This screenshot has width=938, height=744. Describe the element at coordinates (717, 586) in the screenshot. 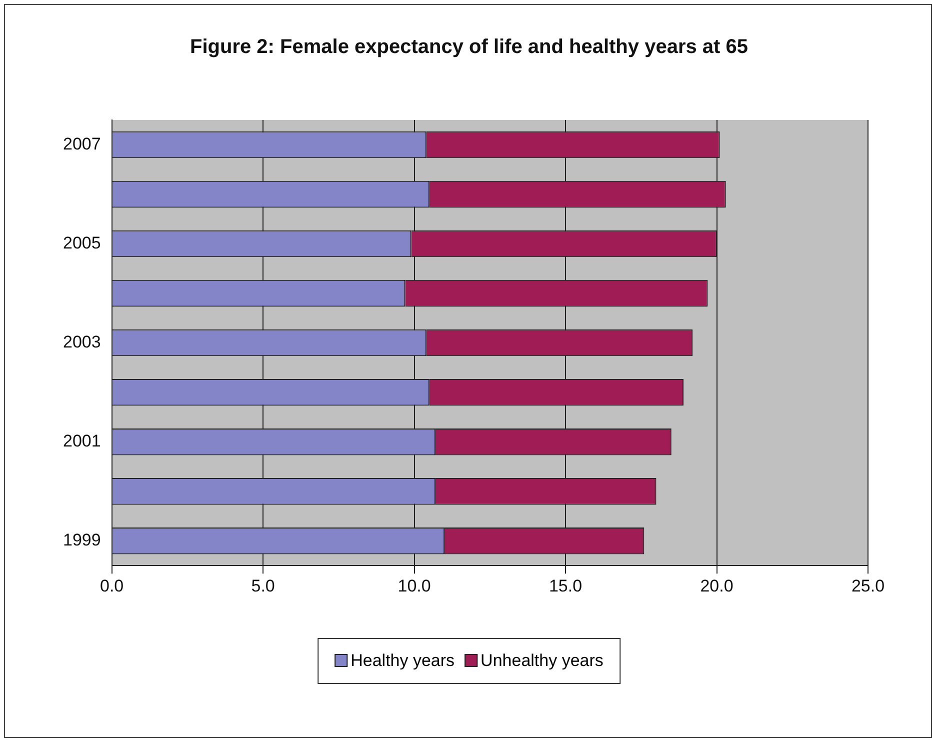

I see `x-tick-label: 20.0` at that location.